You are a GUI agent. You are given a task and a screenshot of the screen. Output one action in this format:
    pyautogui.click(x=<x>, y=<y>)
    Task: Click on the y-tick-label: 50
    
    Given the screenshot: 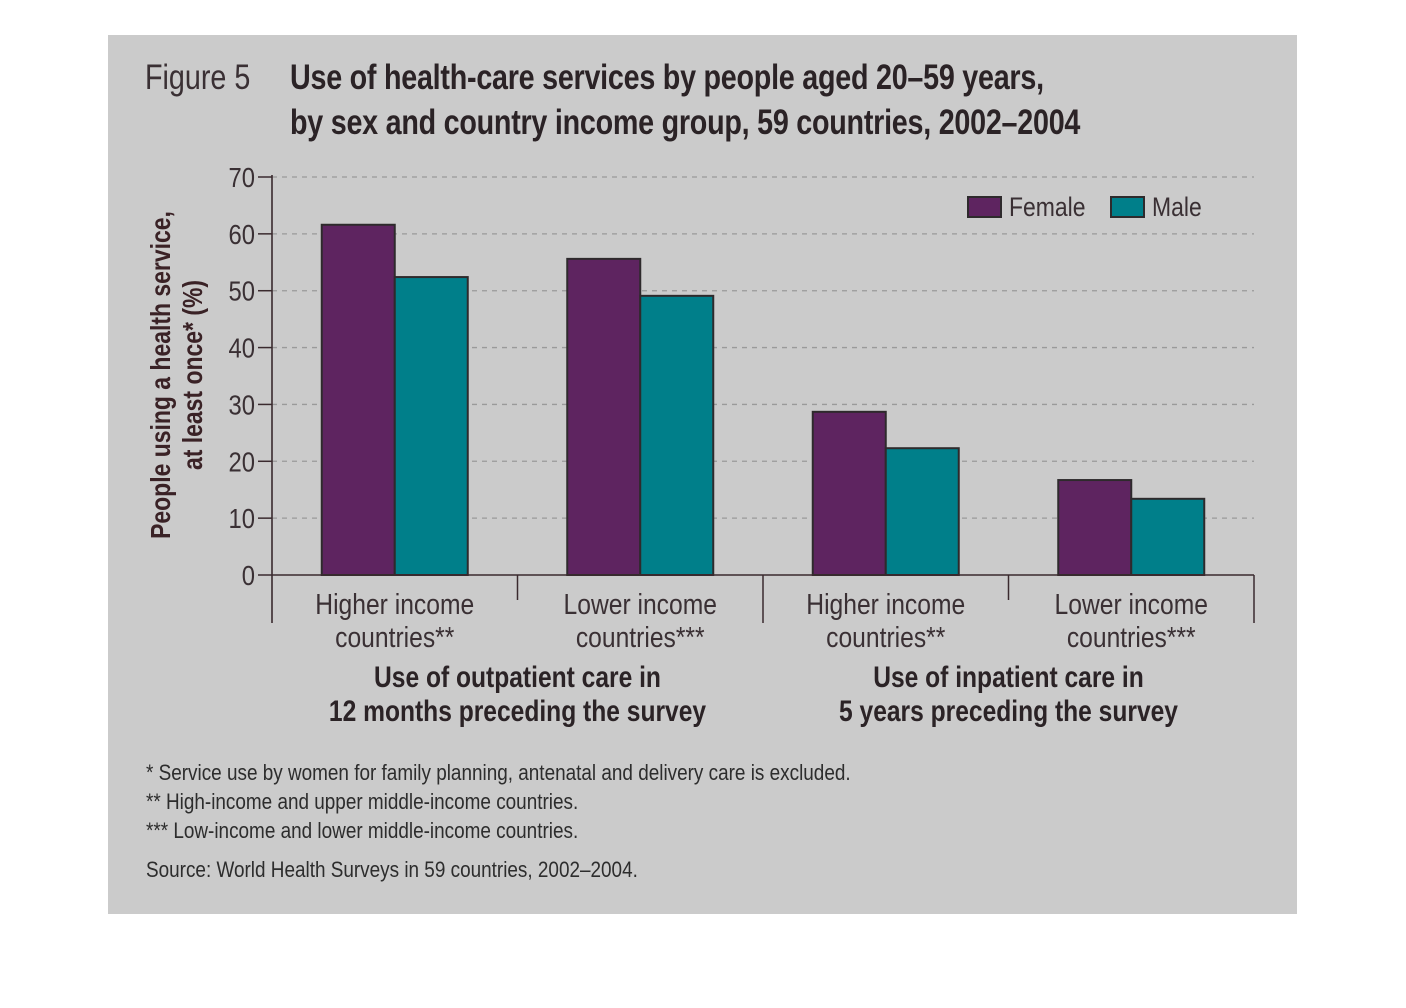 What is the action you would take?
    pyautogui.click(x=242, y=291)
    